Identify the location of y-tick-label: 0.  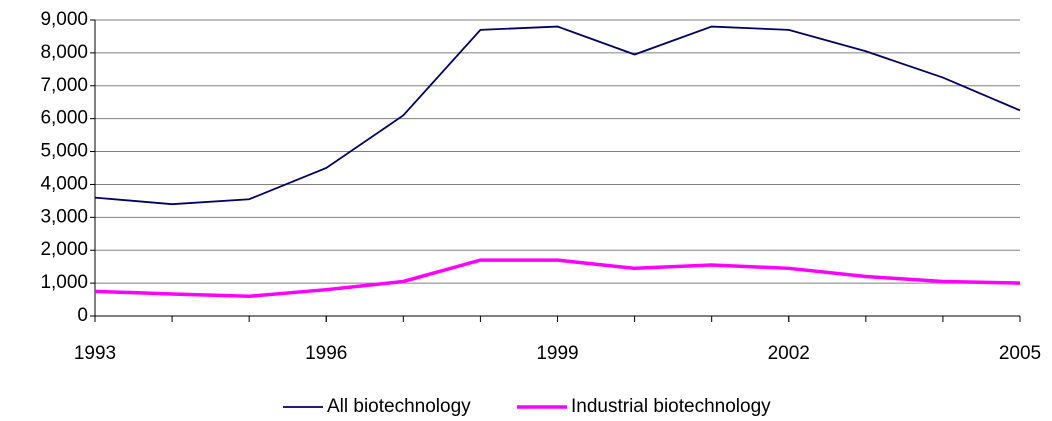
(82, 315).